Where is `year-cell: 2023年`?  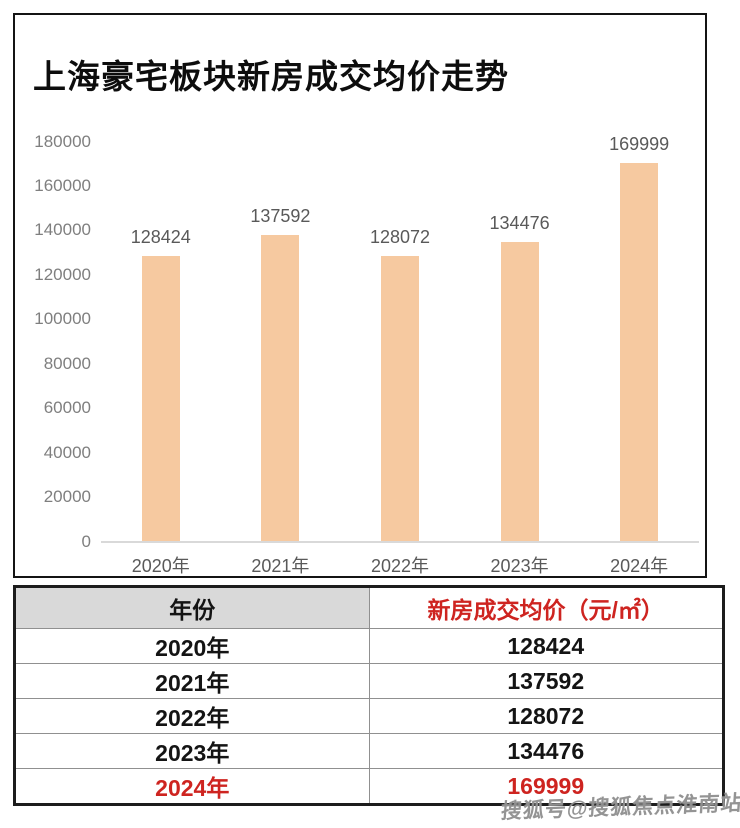
year-cell: 2023年 is located at coordinates (192, 751).